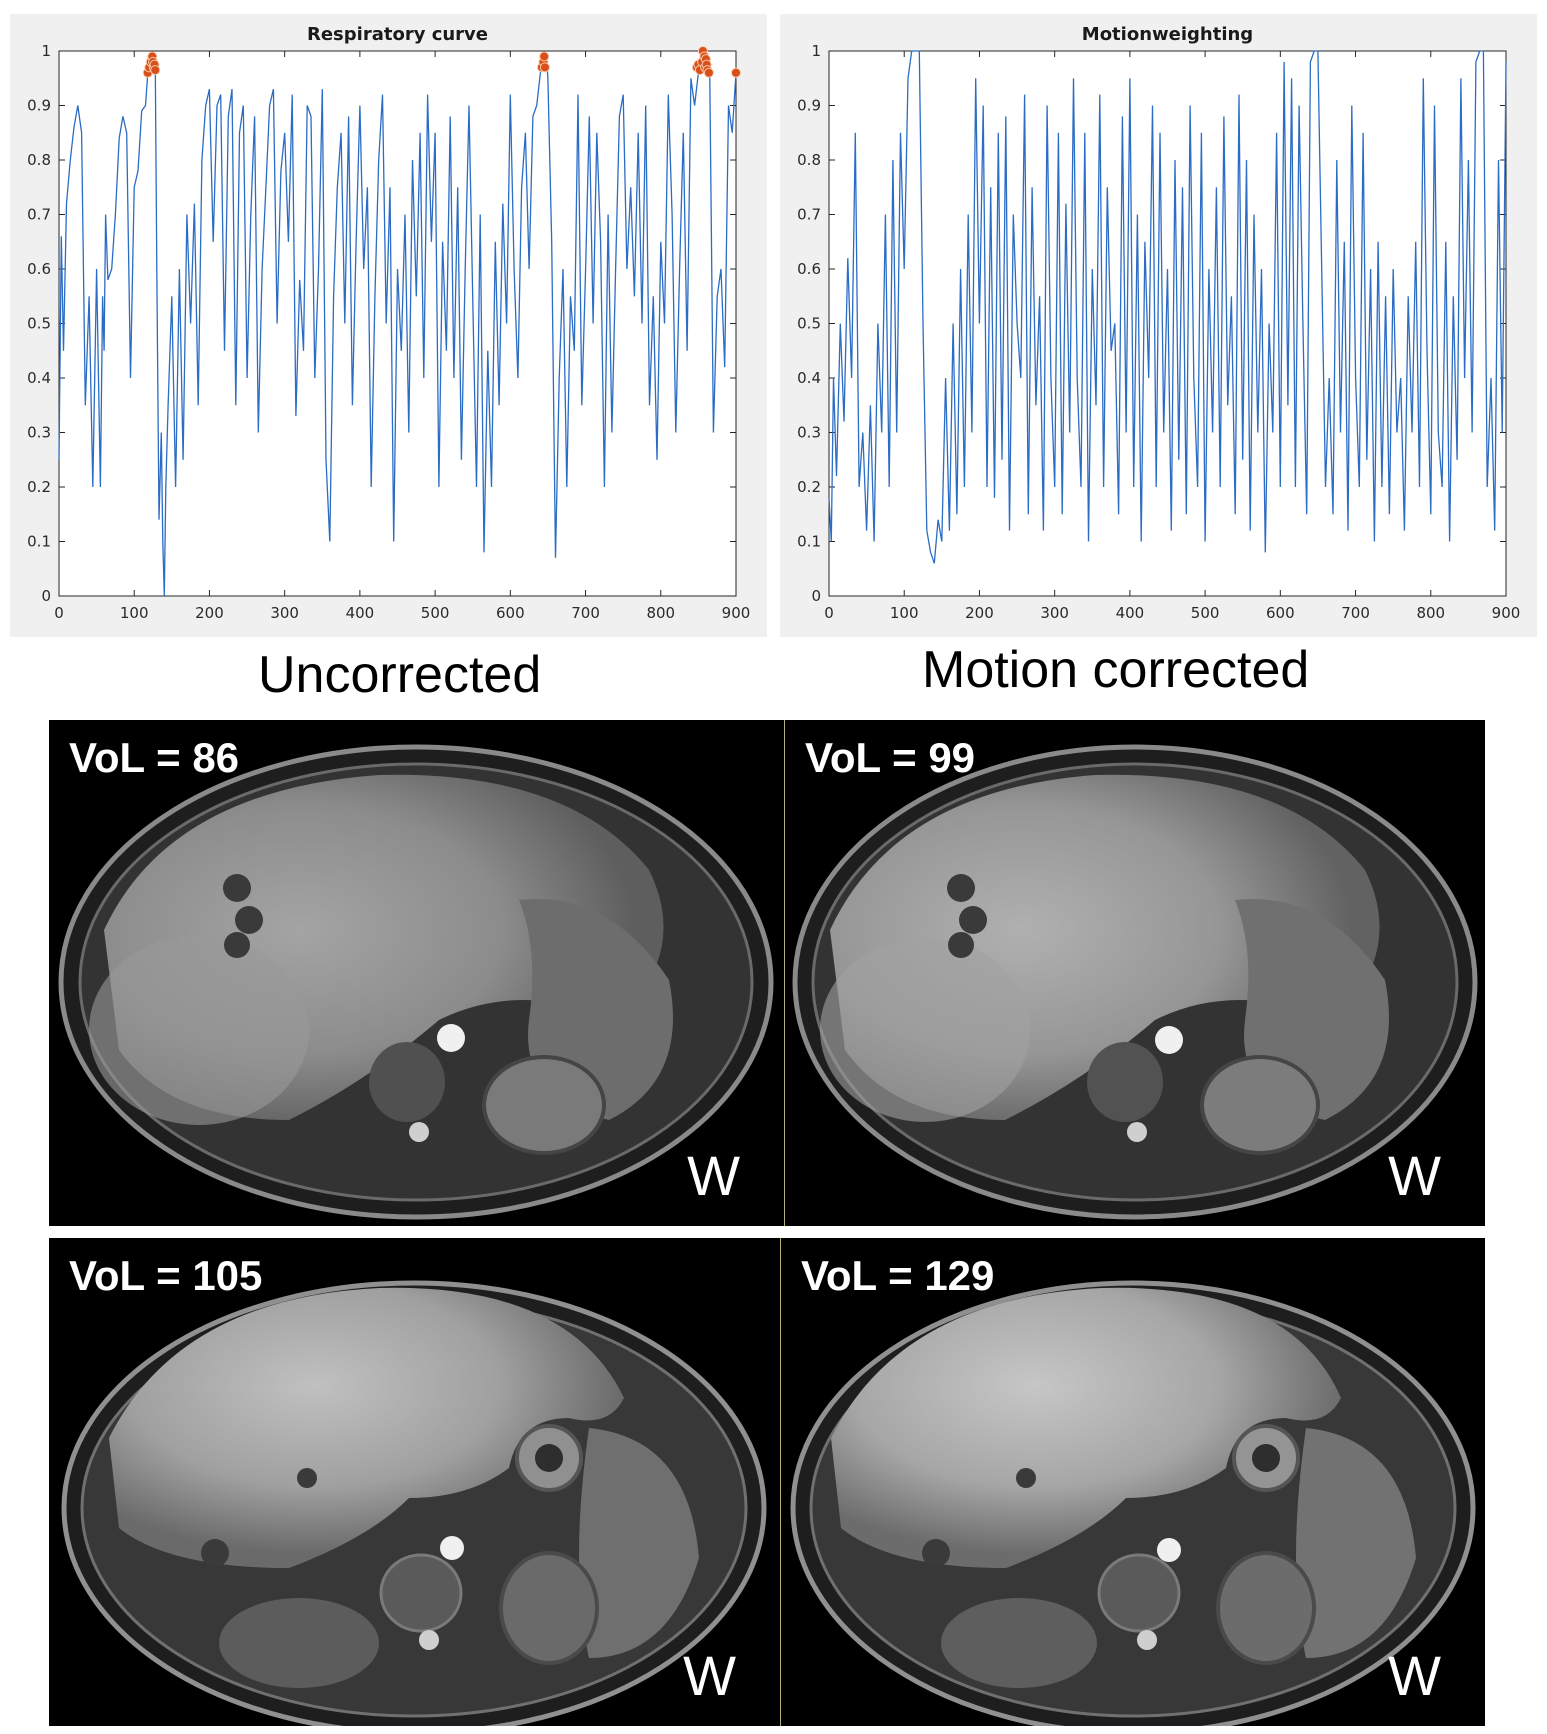  I want to click on plot-area, so click(397, 323).